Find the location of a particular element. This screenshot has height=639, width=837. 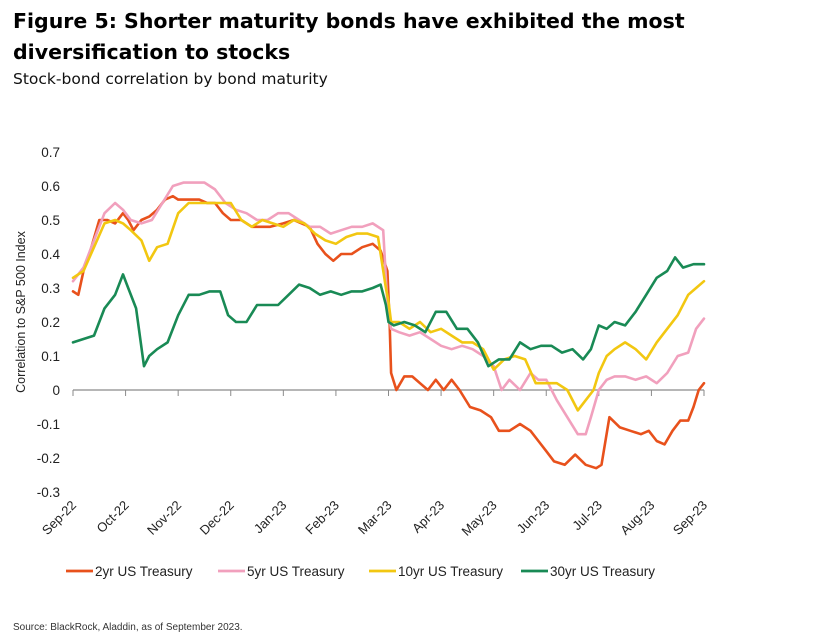

legend-label: 30yr US Treasury is located at coordinates (602, 571).